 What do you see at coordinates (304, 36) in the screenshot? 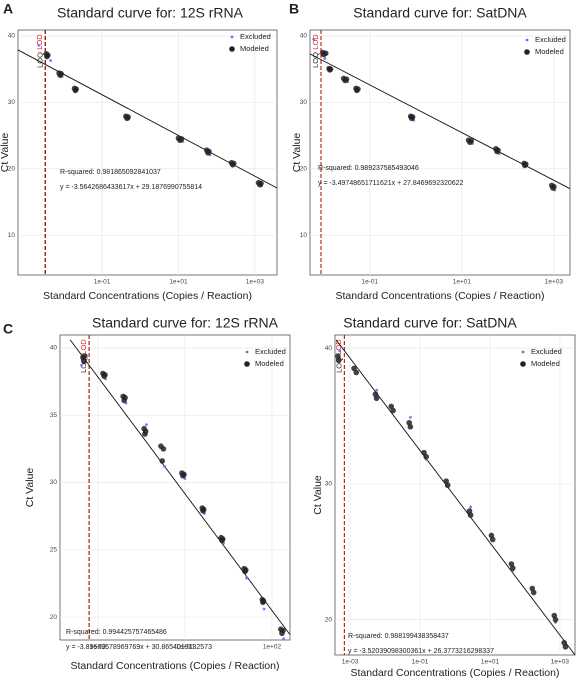
I see `y-tick-label: 40` at bounding box center [304, 36].